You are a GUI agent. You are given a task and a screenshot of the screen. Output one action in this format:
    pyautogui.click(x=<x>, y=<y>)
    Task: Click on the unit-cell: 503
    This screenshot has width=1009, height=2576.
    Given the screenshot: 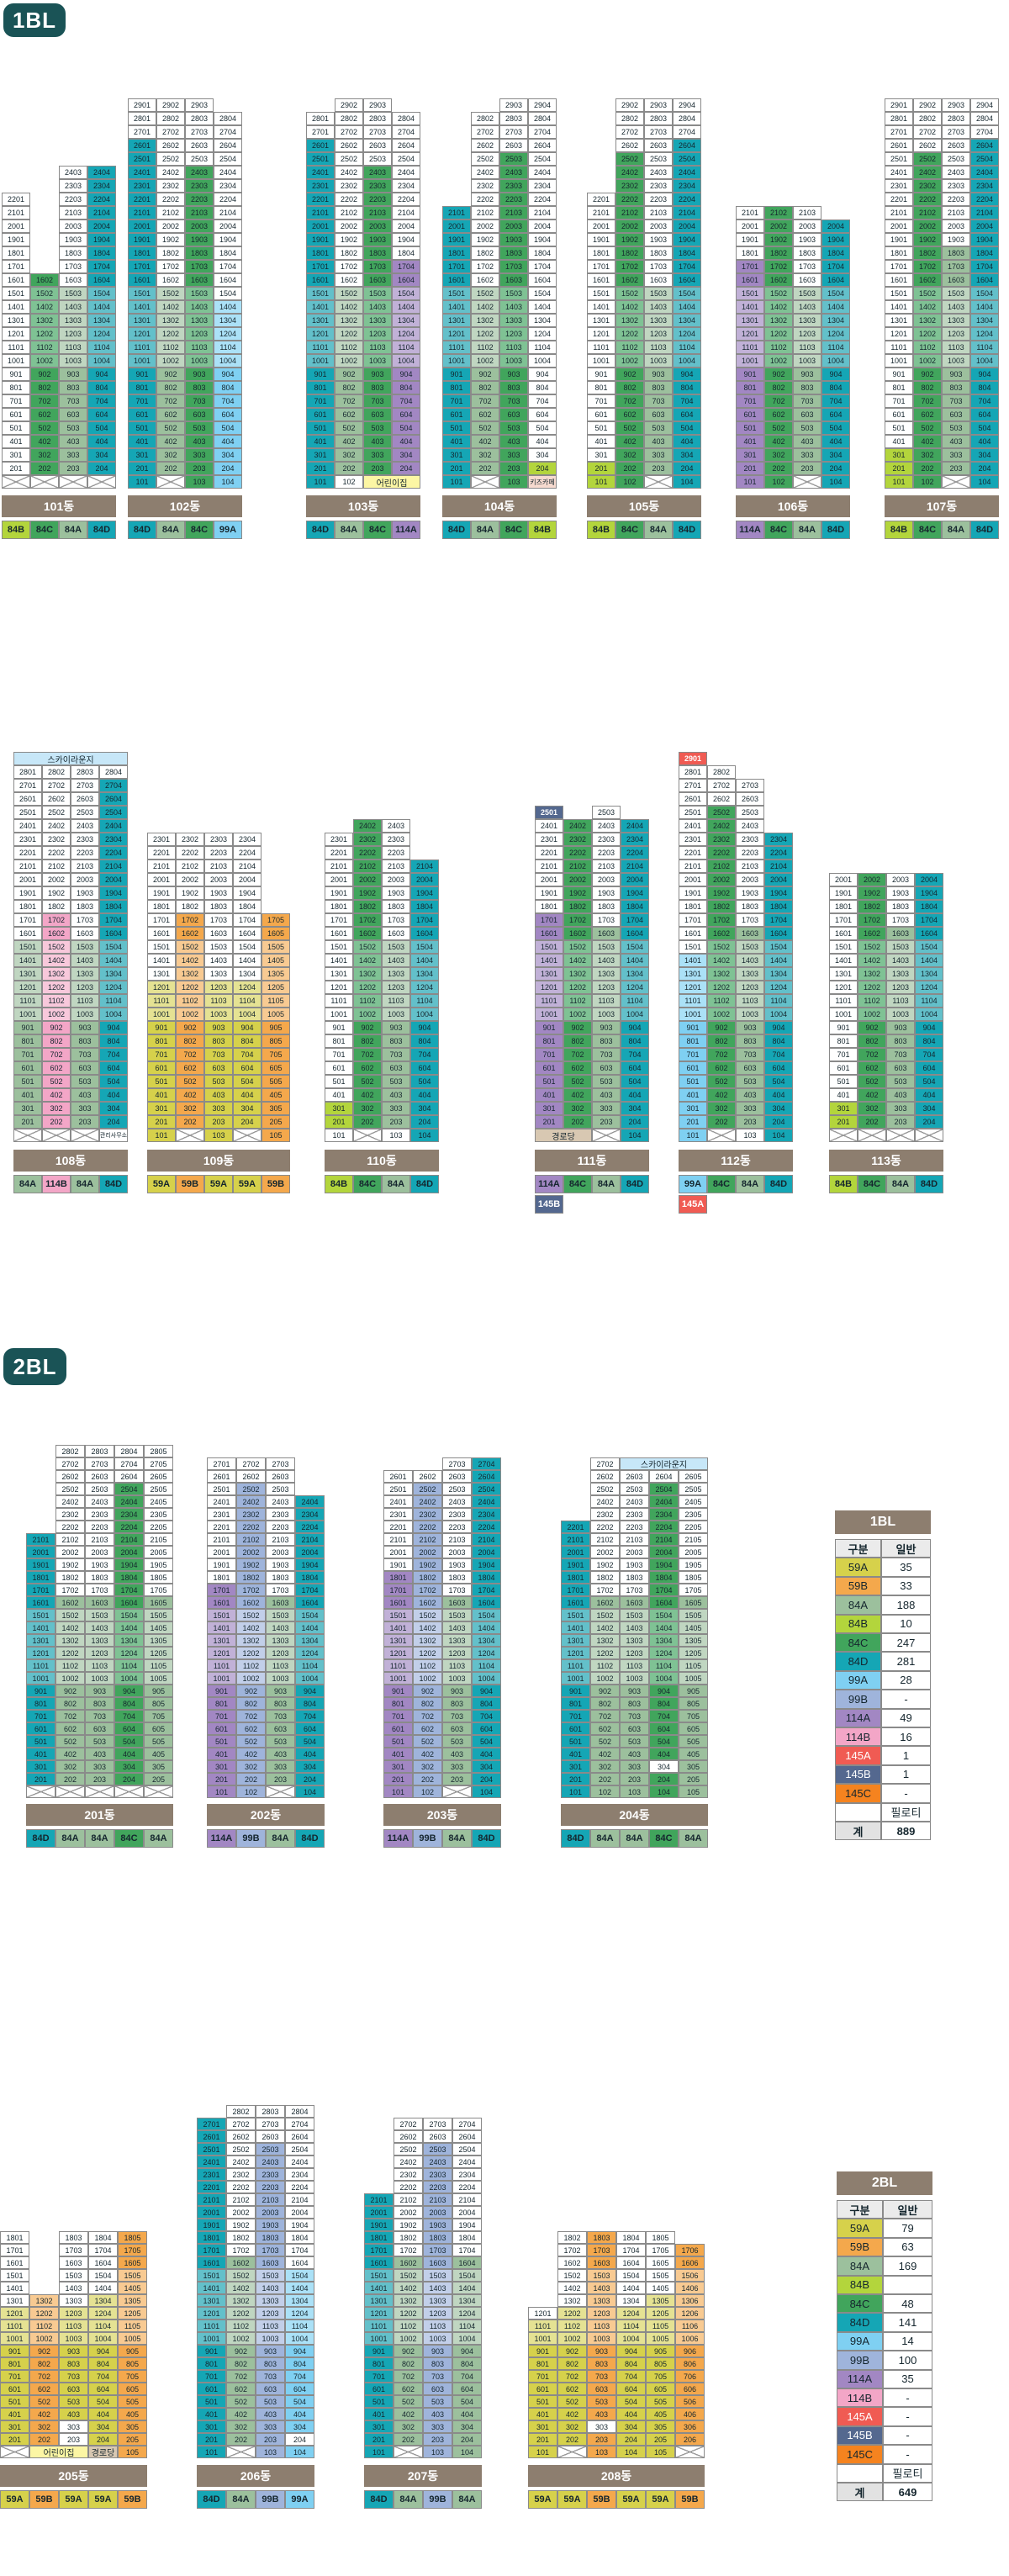 What is the action you would take?
    pyautogui.click(x=606, y=1081)
    